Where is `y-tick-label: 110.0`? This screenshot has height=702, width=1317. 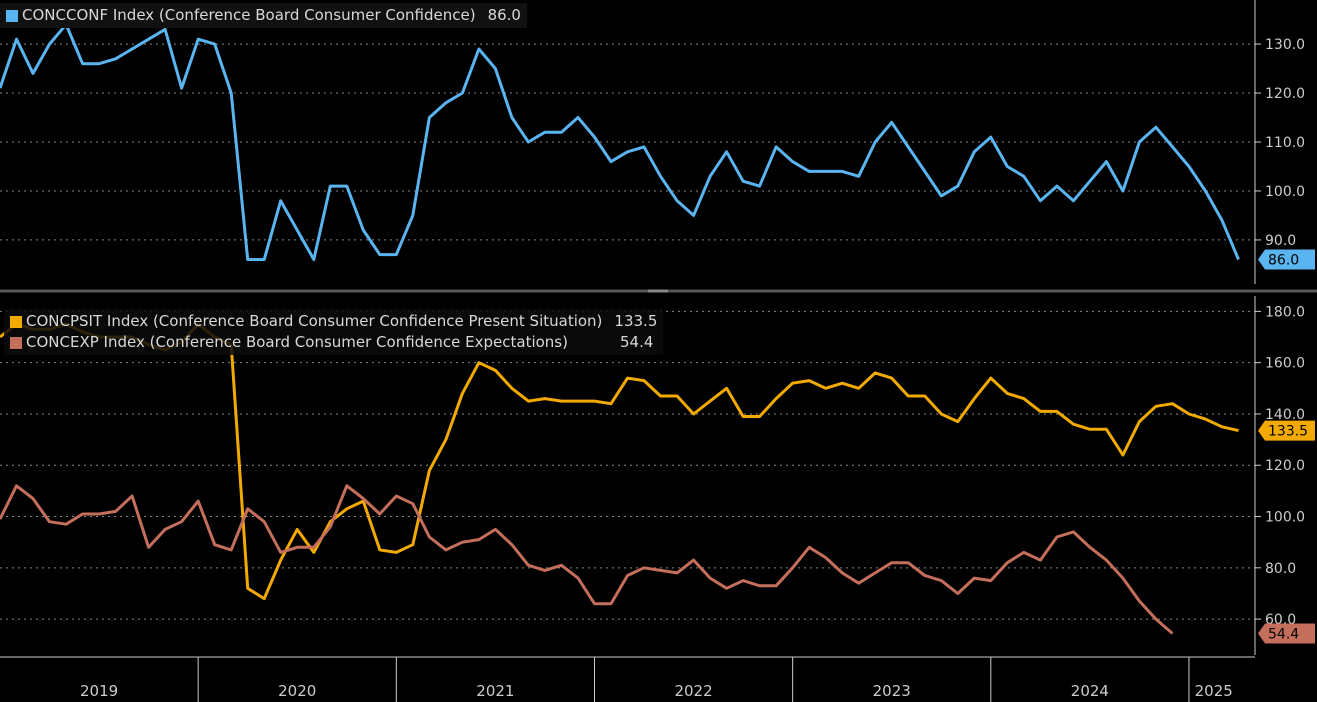
y-tick-label: 110.0 is located at coordinates (1285, 143).